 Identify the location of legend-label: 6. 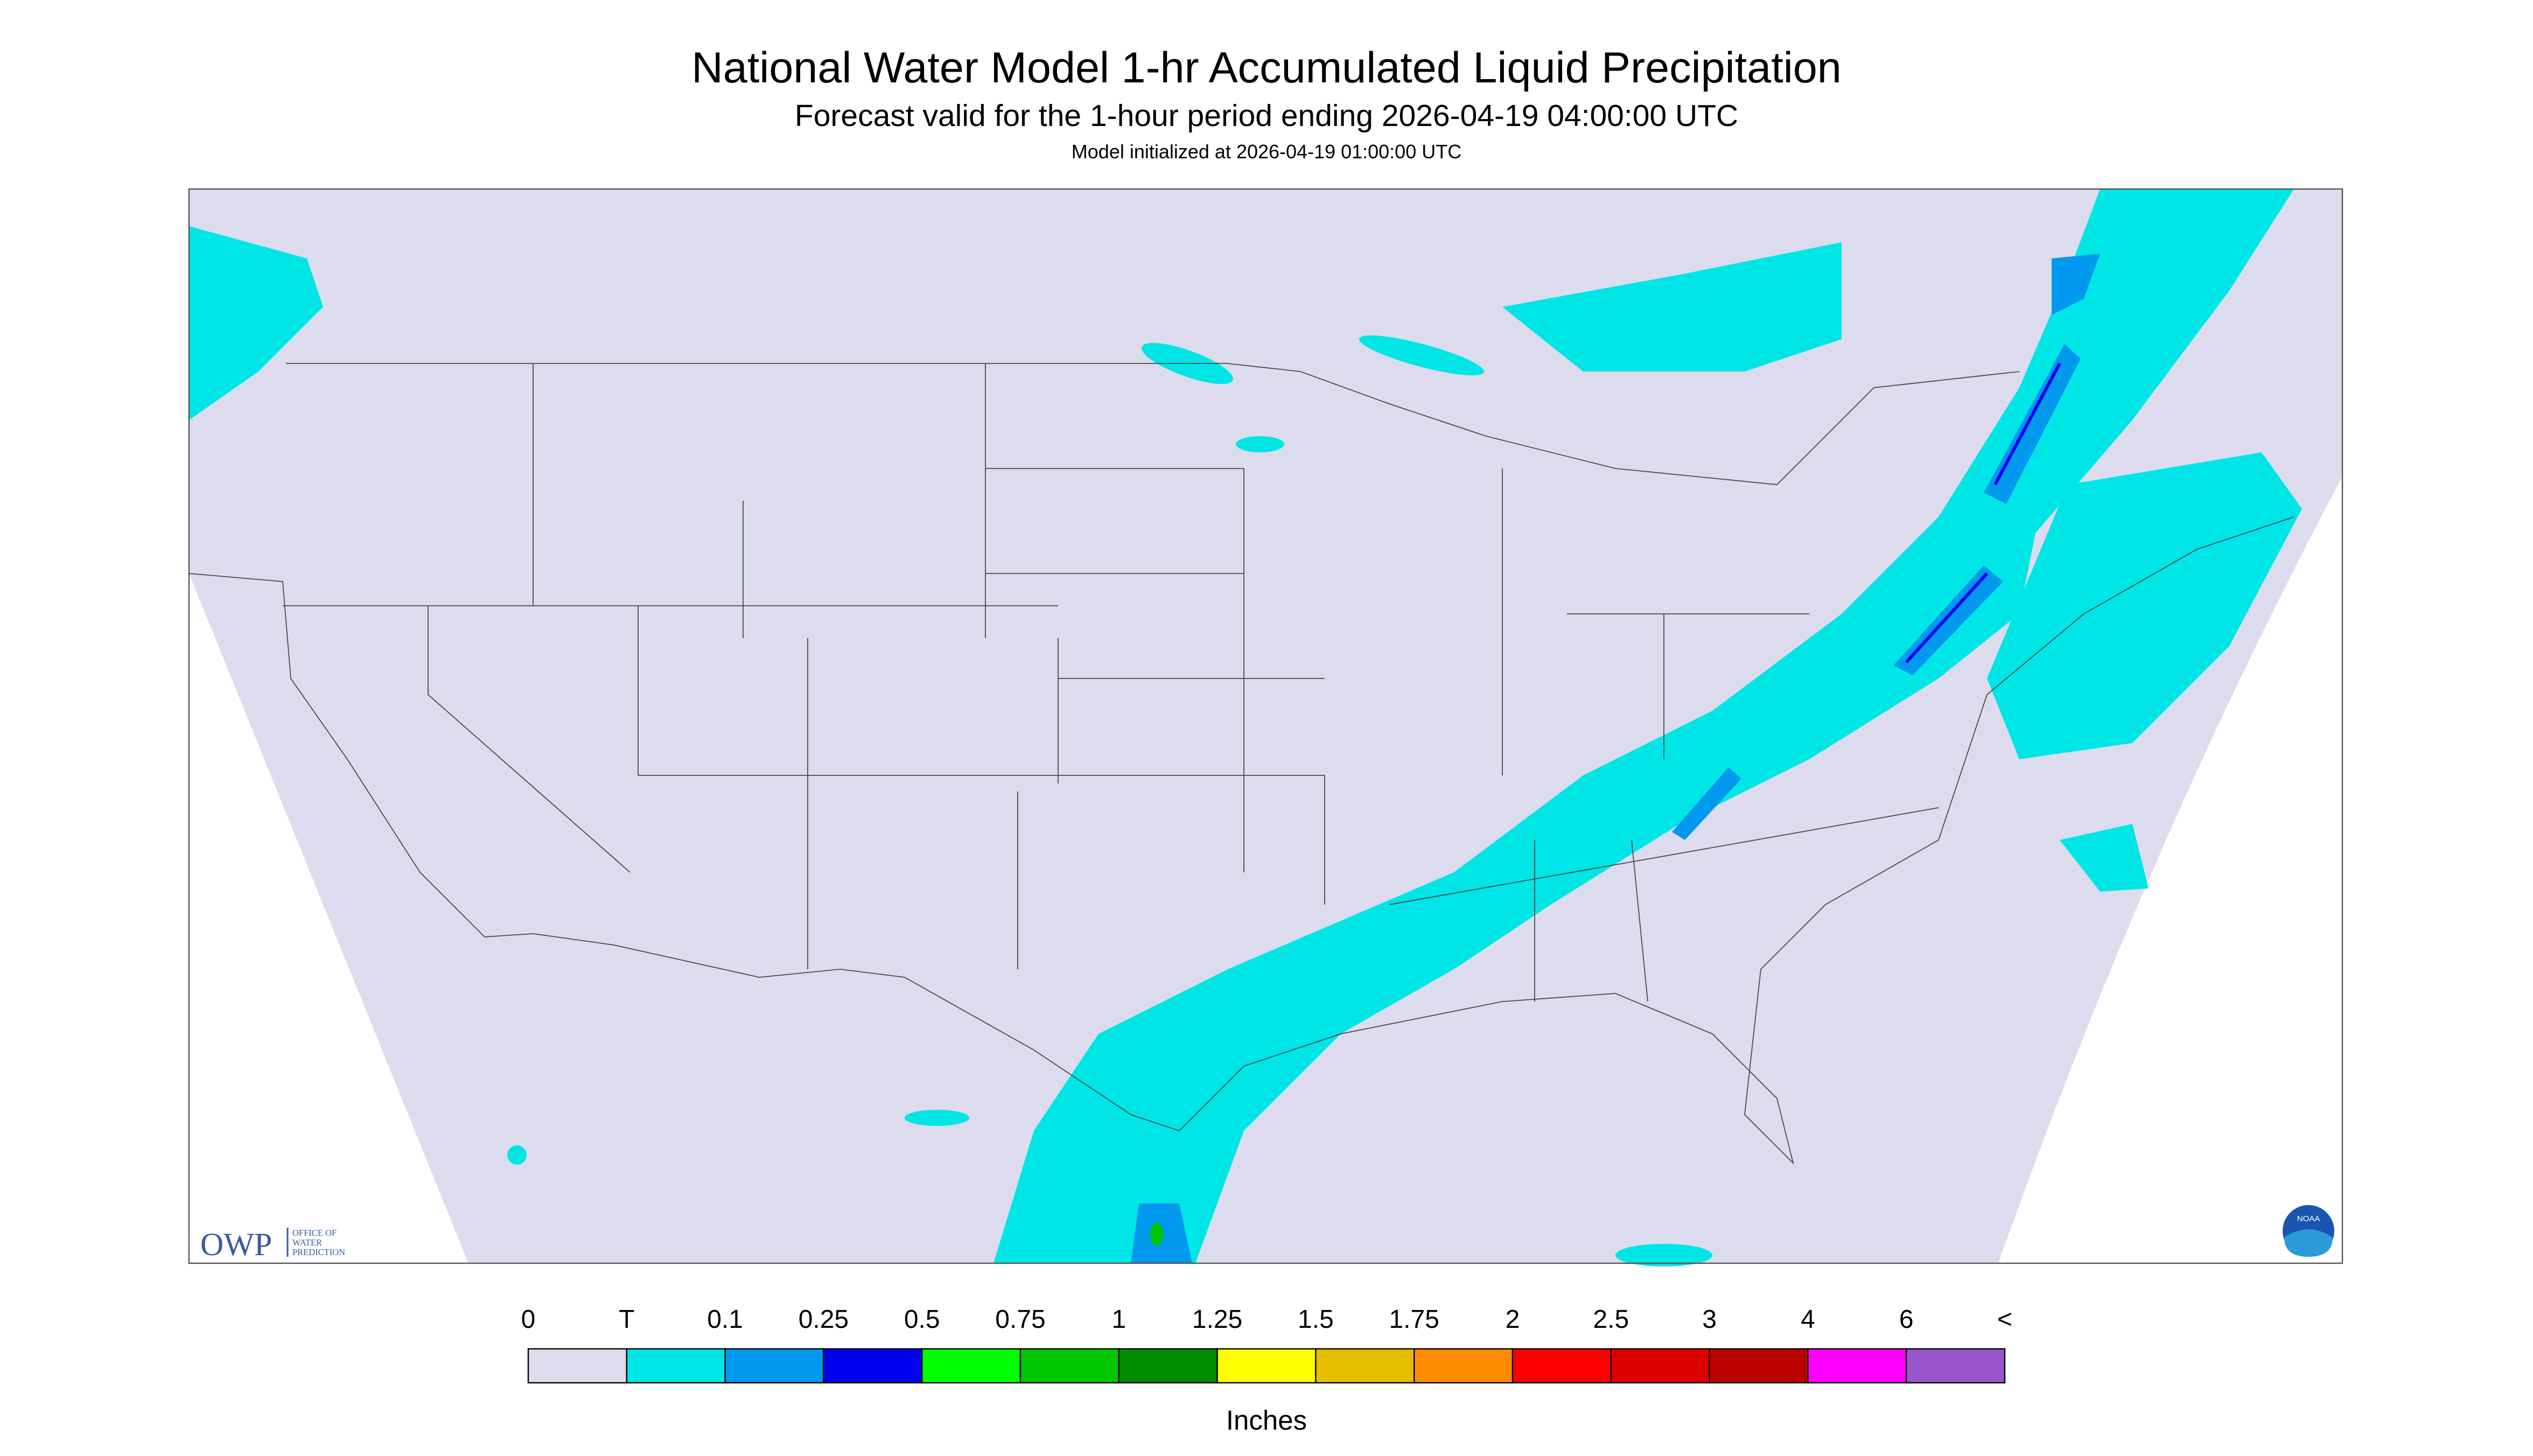
(1907, 1319).